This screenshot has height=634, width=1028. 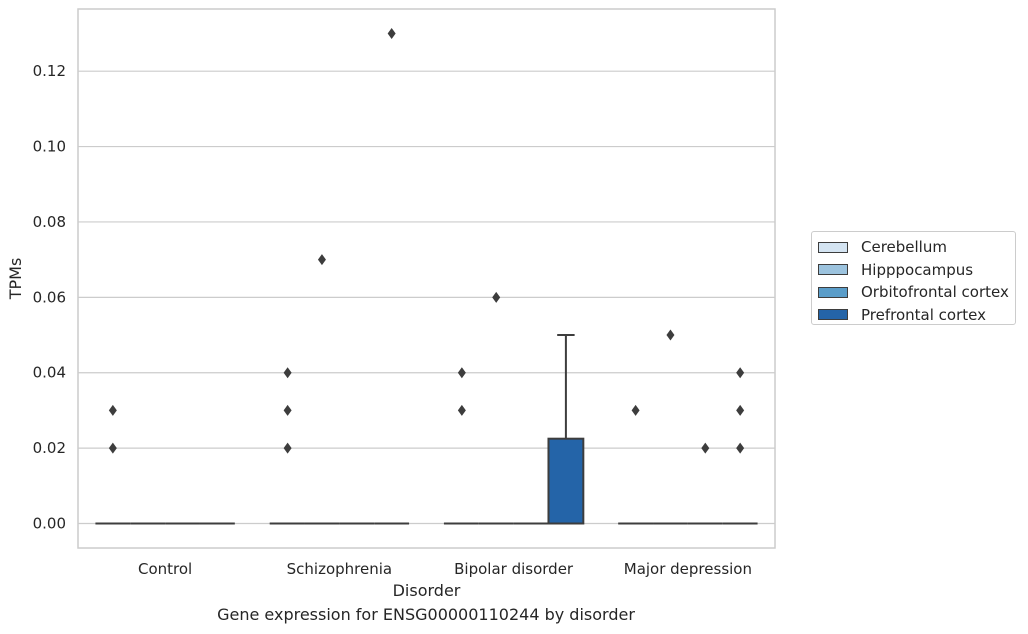 I want to click on y-tick-label: 0.10, so click(x=49, y=147).